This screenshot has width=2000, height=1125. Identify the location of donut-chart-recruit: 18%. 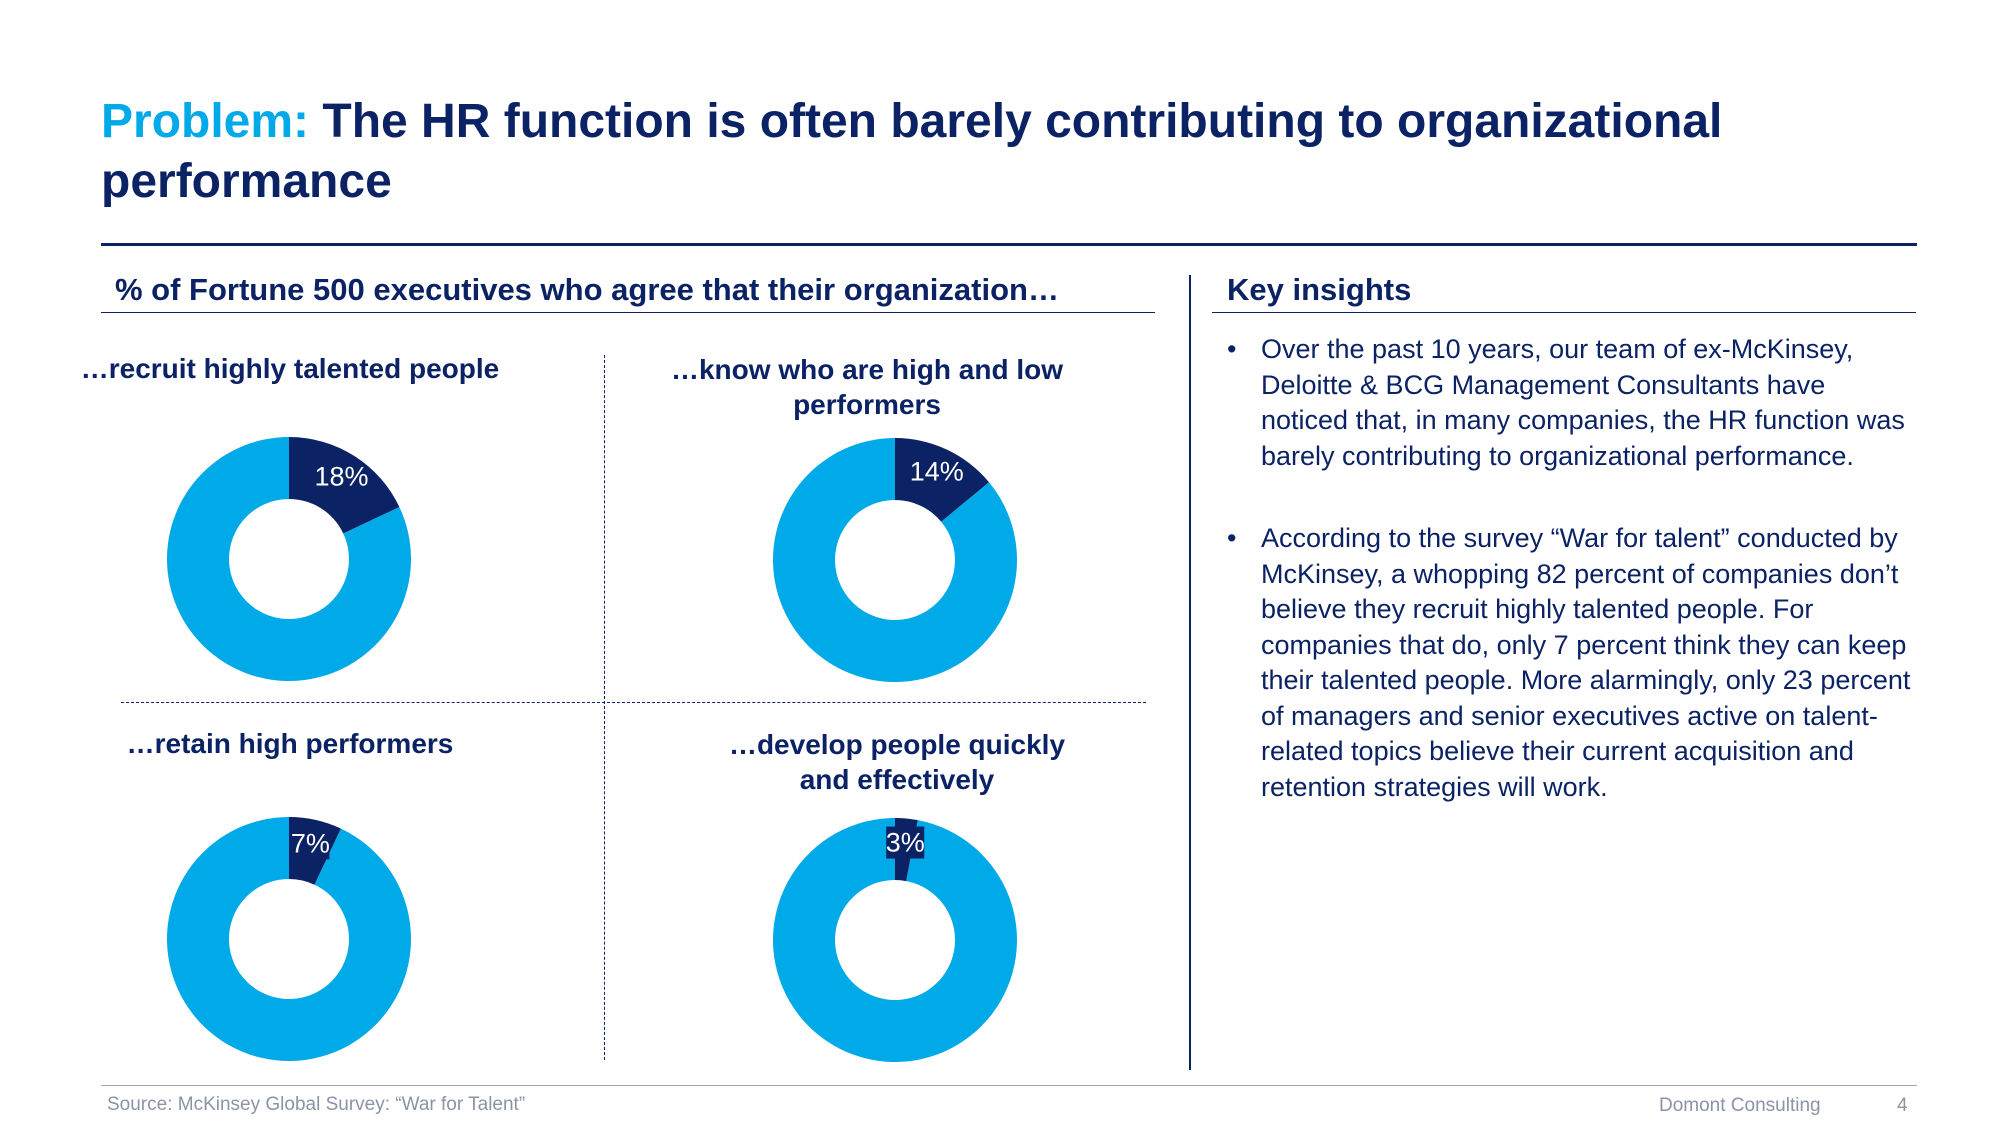
(289, 559).